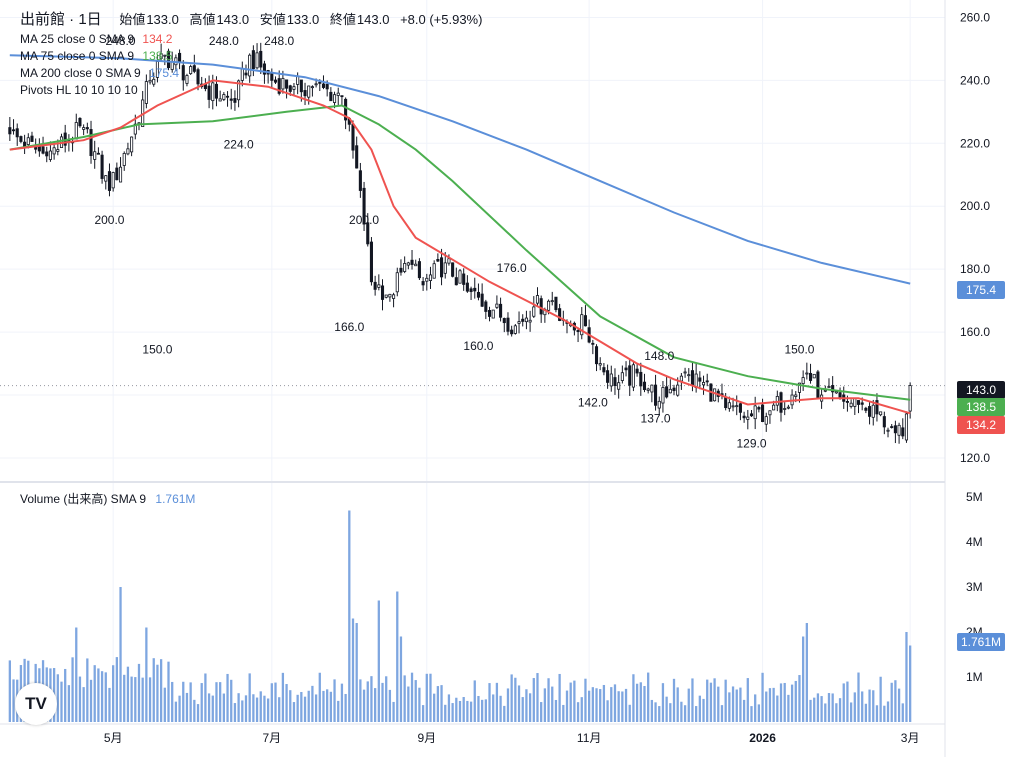 This screenshot has height=757, width=1024. What do you see at coordinates (102, 73) in the screenshot?
I see `legend-ma200: MA 200 close 0 SMA 9 175.4` at bounding box center [102, 73].